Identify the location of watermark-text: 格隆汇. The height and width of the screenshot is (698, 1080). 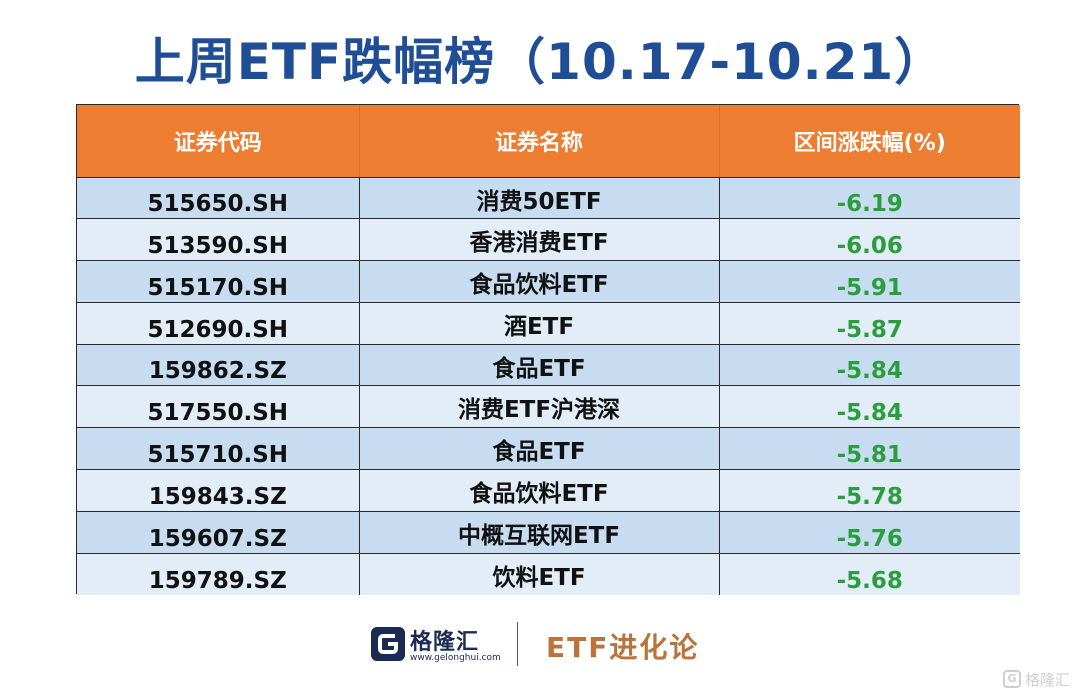
(1047, 679).